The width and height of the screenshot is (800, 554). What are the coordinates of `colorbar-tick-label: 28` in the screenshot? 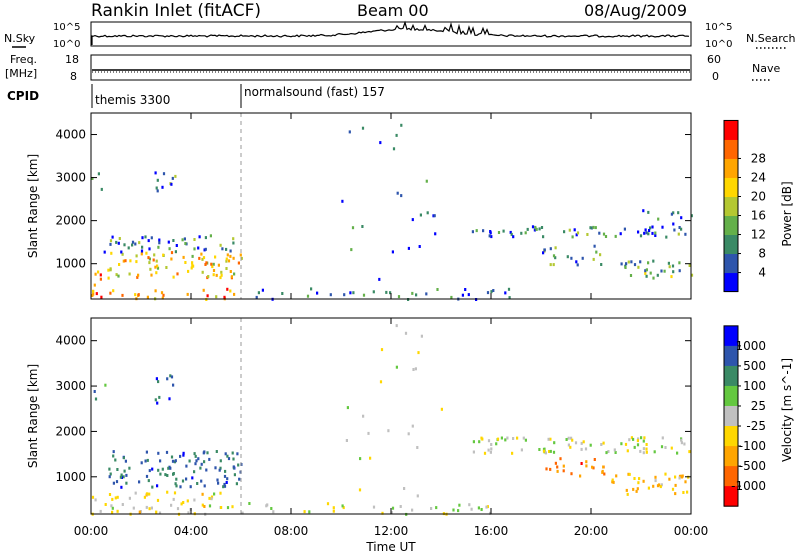 It's located at (758, 158).